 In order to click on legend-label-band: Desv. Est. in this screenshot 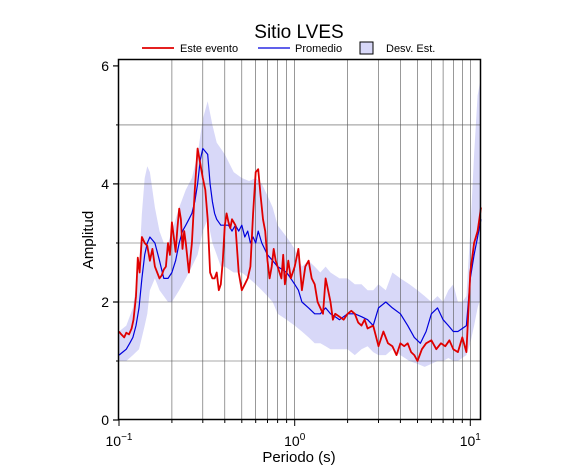, I will do `click(410, 49)`.